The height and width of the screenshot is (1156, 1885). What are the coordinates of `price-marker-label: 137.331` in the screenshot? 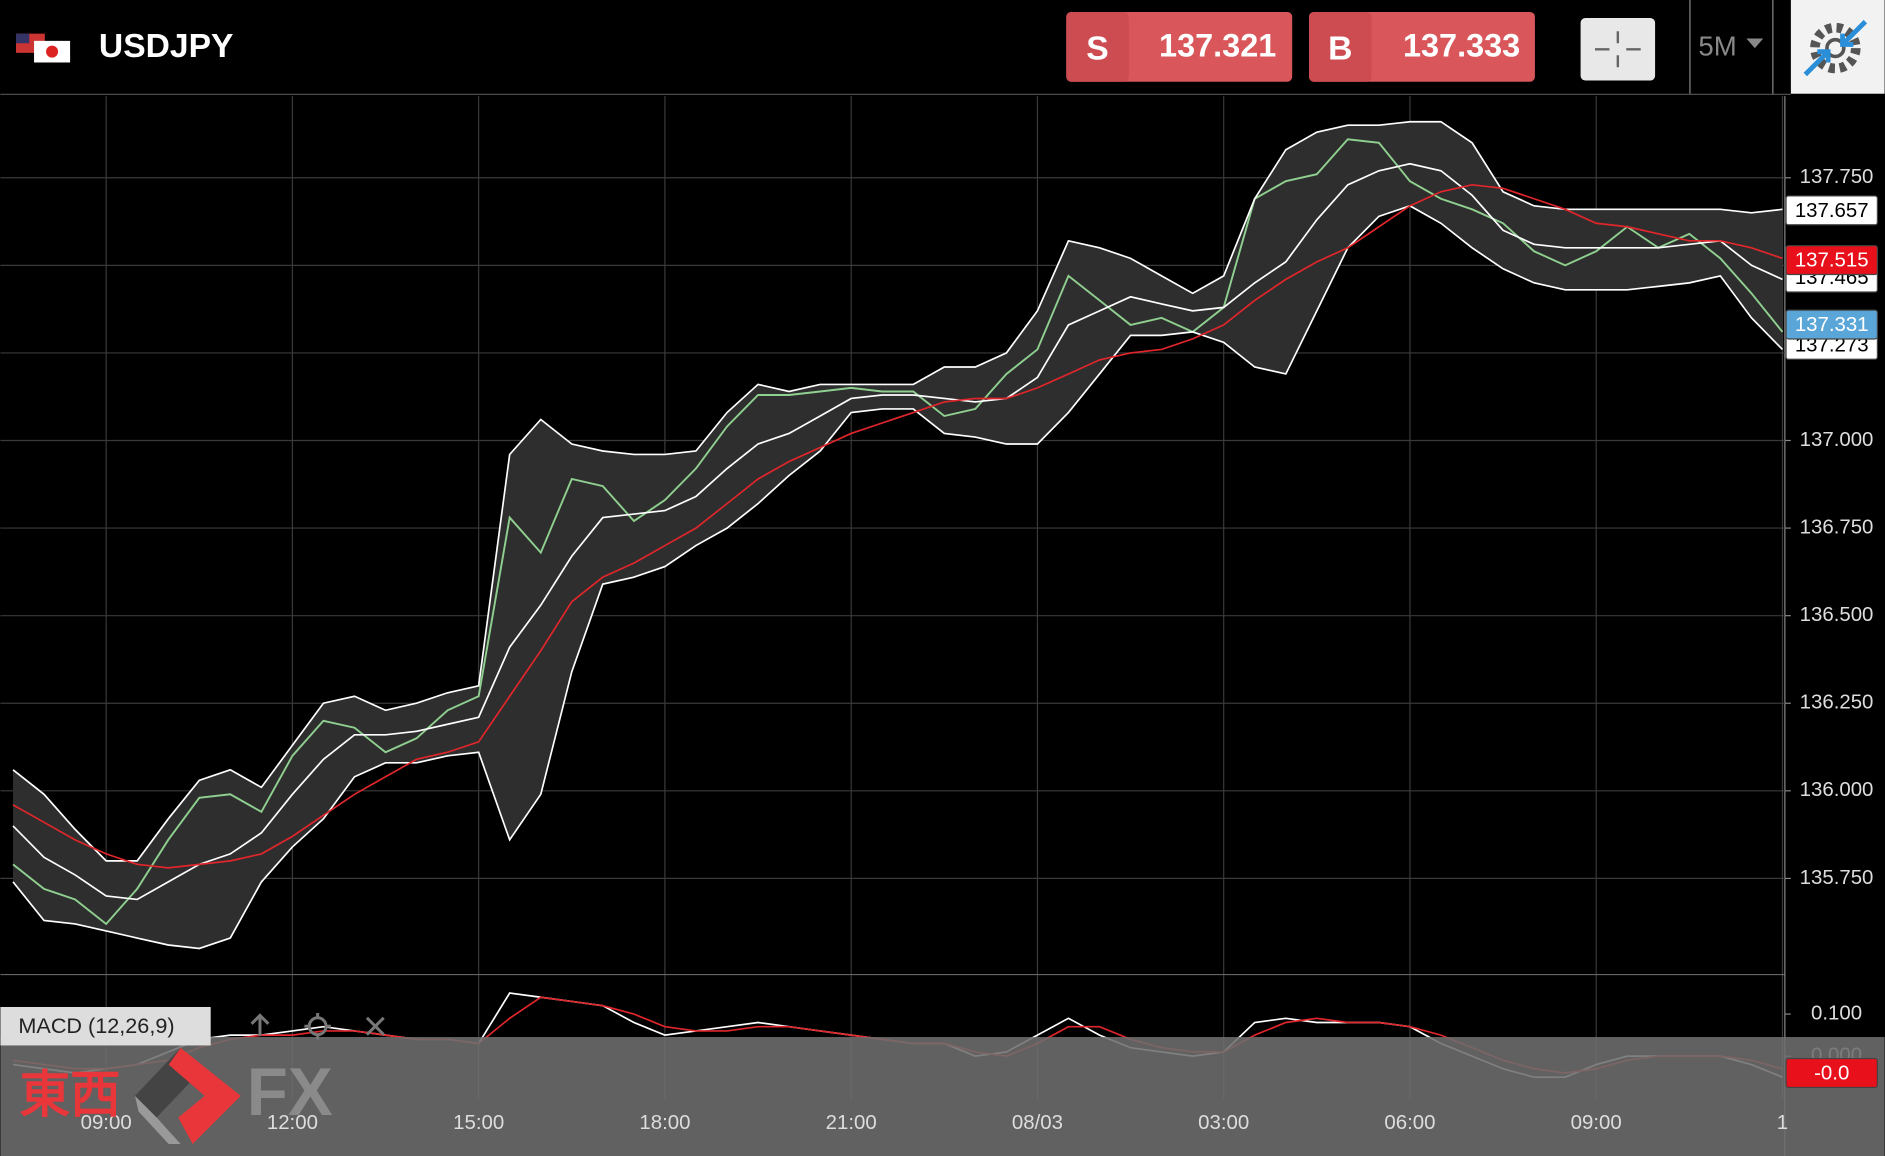 It's located at (1832, 325).